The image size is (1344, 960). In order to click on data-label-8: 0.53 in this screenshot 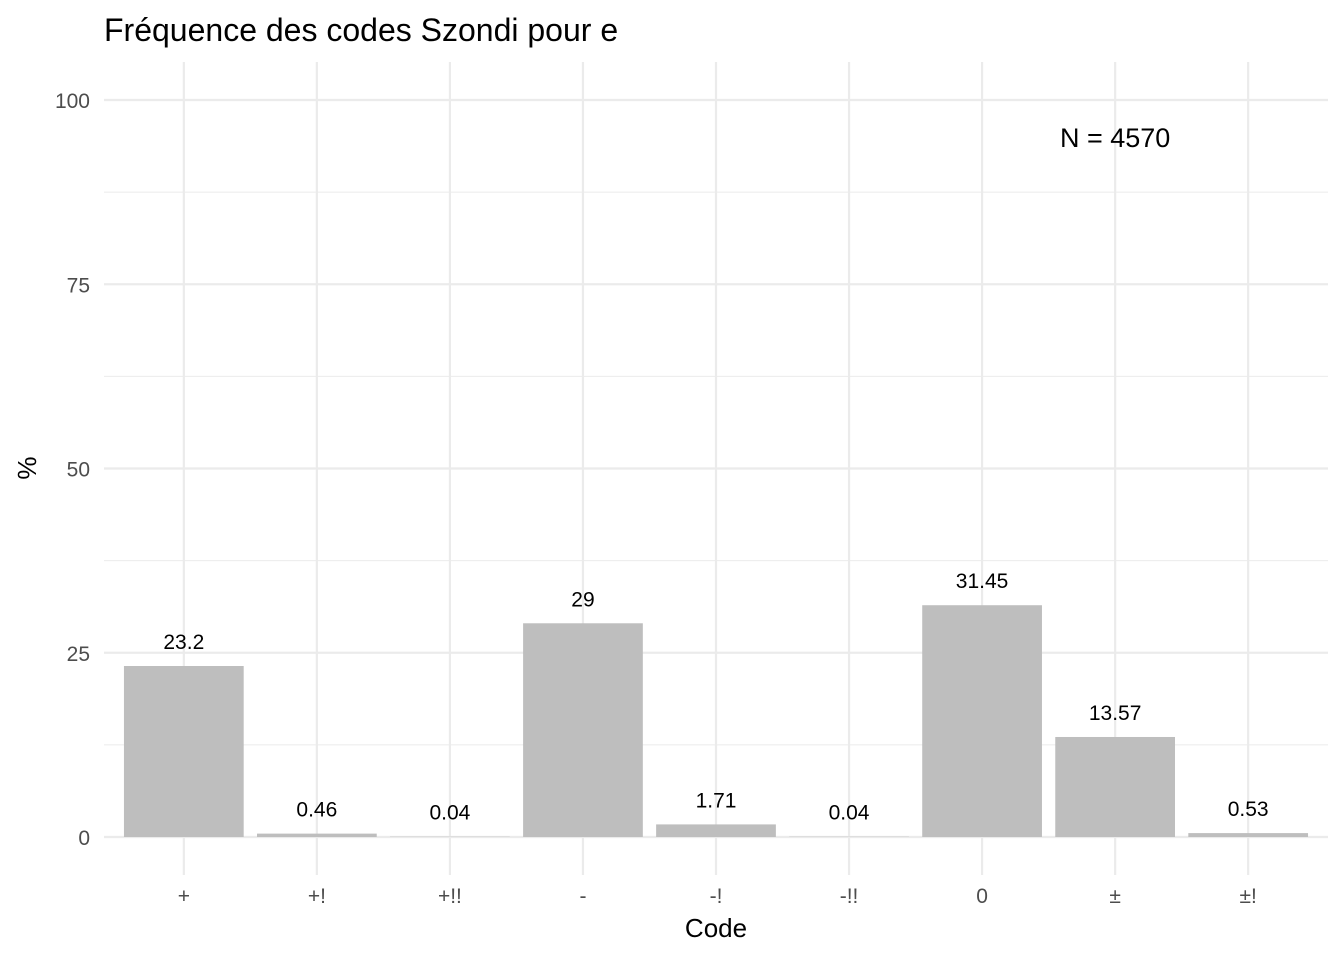, I will do `click(1248, 809)`.